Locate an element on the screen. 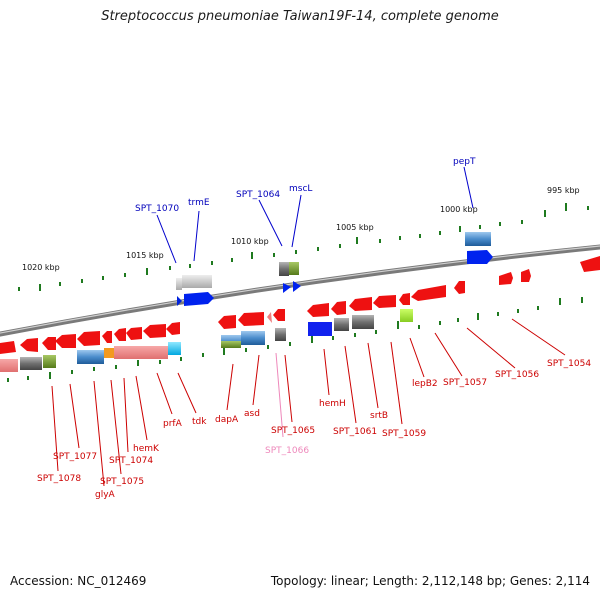 The height and width of the screenshot is (600, 600). ruler-ticks-lower is located at coordinates (295, 339).